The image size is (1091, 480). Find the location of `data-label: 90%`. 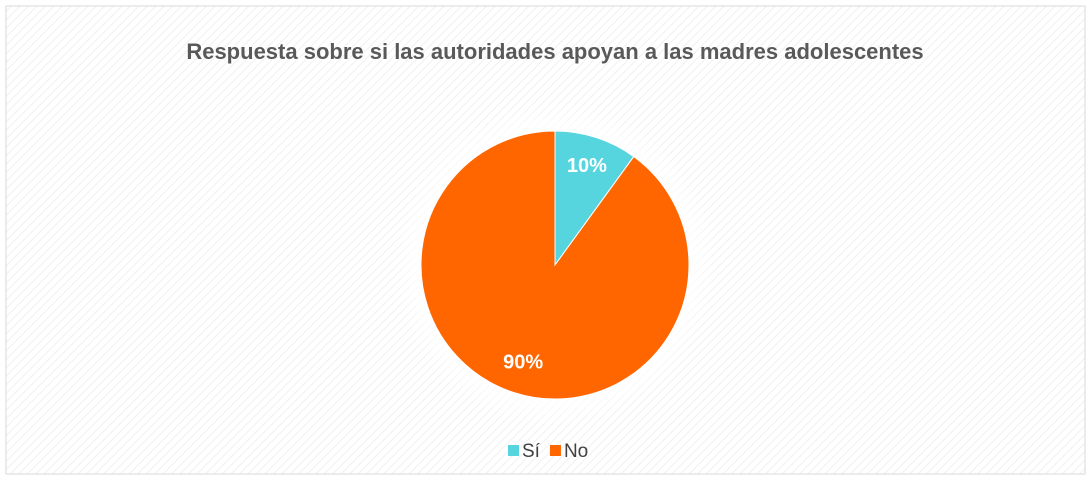

data-label: 90% is located at coordinates (523, 362).